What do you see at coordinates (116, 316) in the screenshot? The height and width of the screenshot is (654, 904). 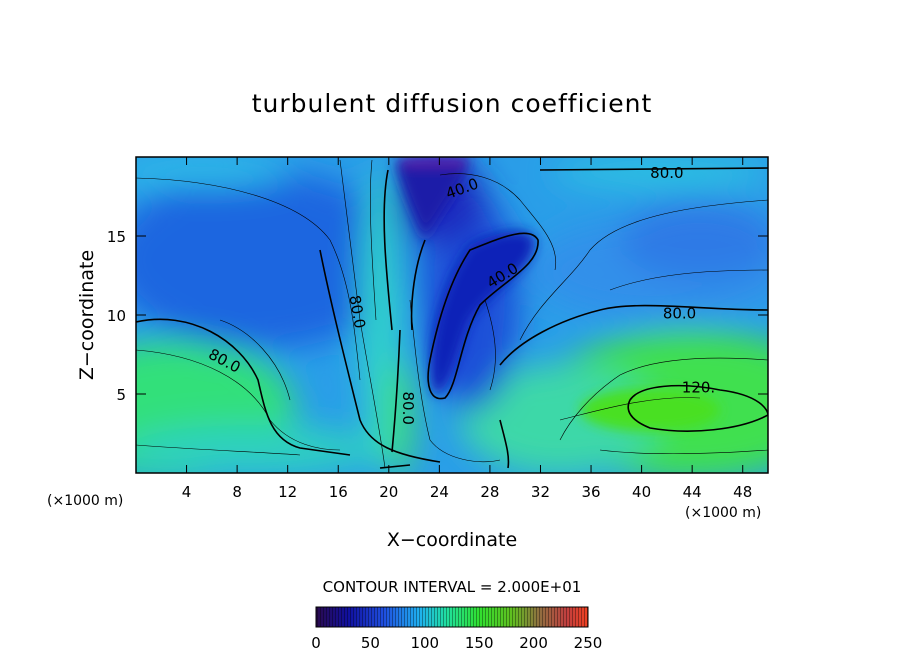 I see `y-tick-label: 10` at bounding box center [116, 316].